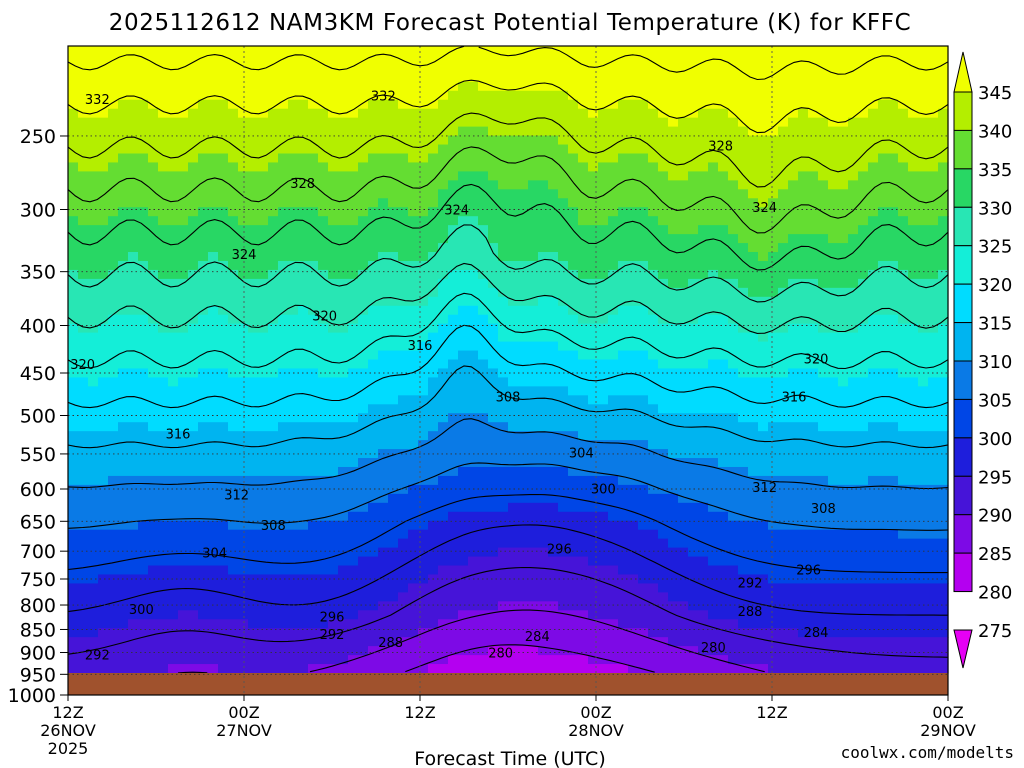  What do you see at coordinates (38, 606) in the screenshot?
I see `y-tick-label: 800` at bounding box center [38, 606].